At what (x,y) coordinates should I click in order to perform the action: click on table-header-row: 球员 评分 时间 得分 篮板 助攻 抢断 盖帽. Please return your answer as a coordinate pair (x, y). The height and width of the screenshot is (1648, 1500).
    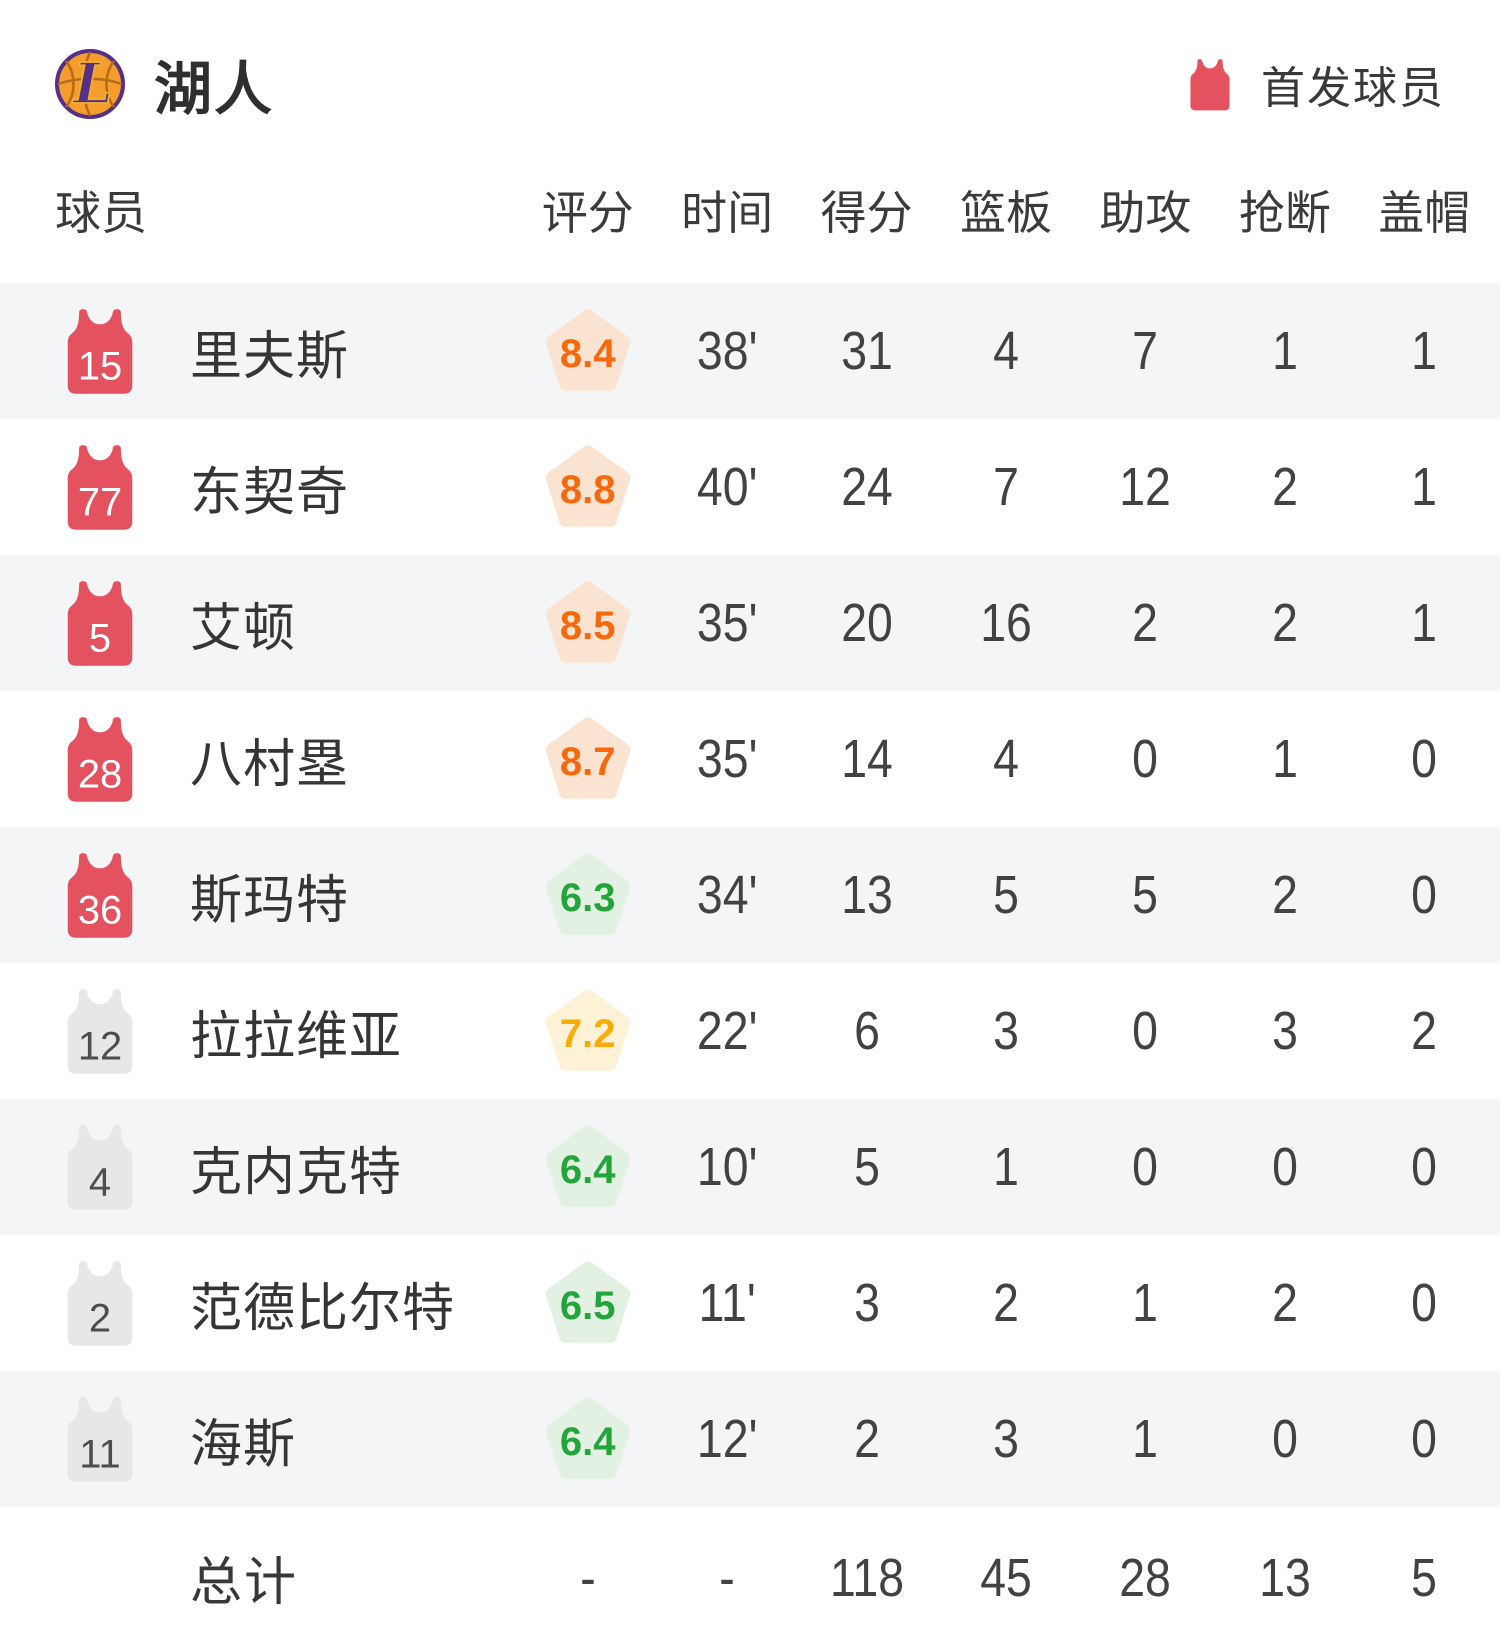
    Looking at the image, I should click on (750, 203).